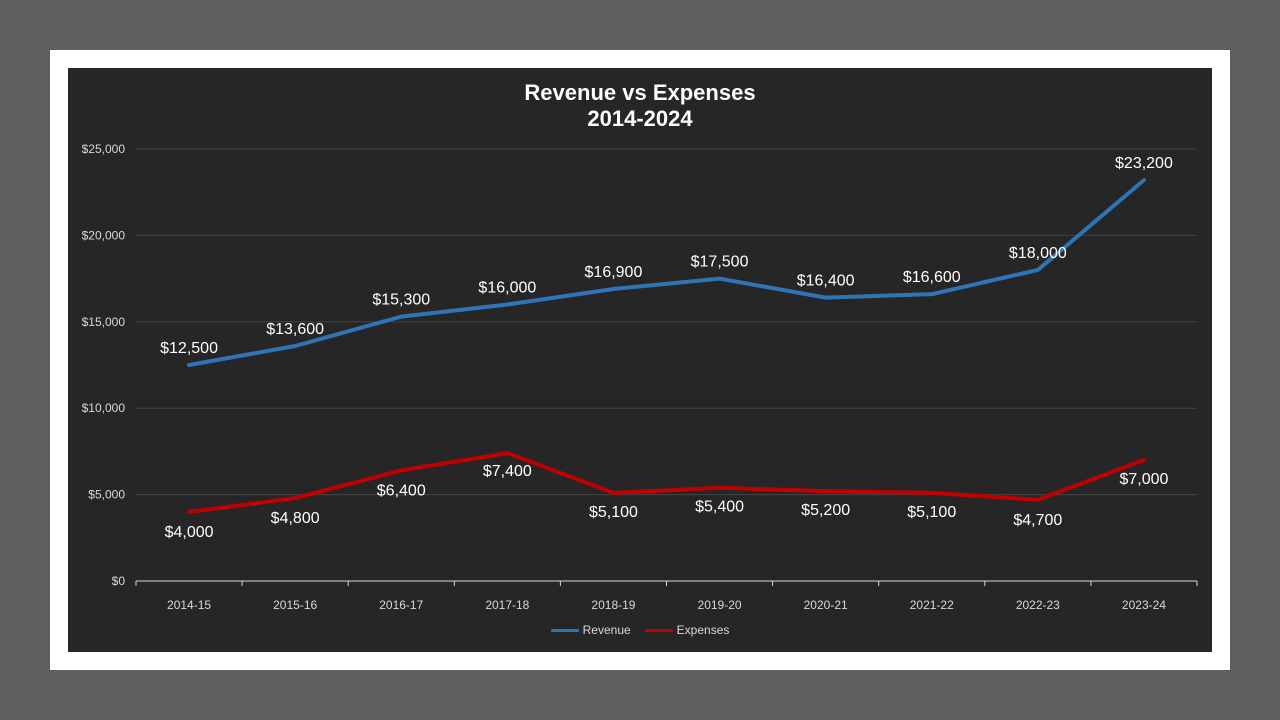 The image size is (1280, 720). Describe the element at coordinates (606, 630) in the screenshot. I see `legend-label-revenue: Revenue` at that location.